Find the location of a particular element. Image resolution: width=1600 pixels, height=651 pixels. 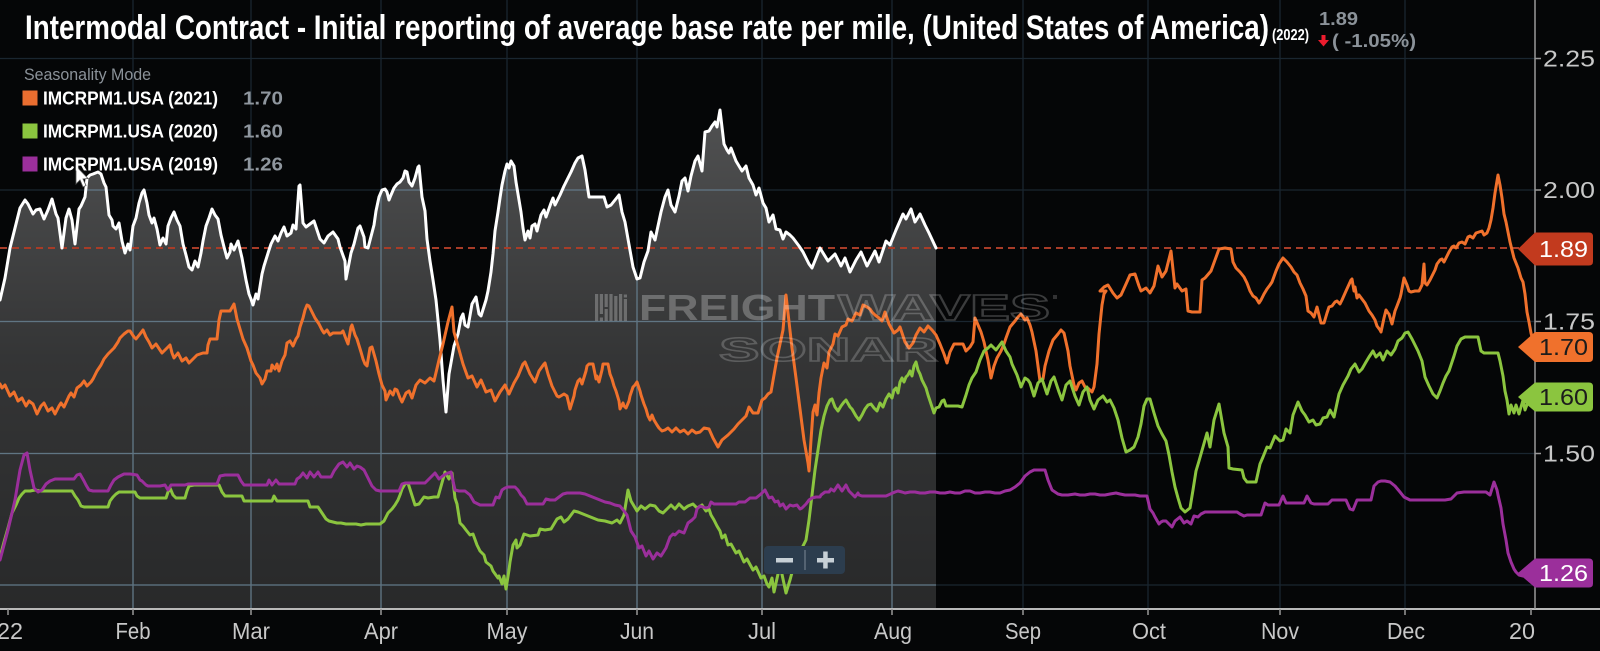

svg-text: 22 is located at coordinates (11, 631).